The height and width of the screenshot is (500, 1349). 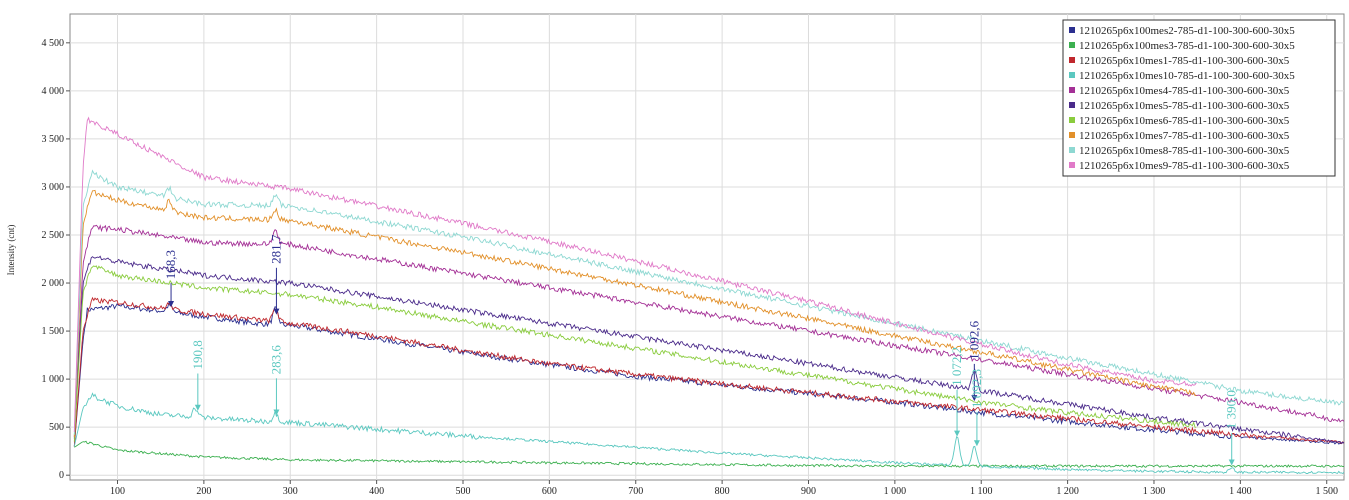 What do you see at coordinates (1184, 151) in the screenshot?
I see `legend-label: 1210265p6x10mes8-785-d1-100-300-600-30x5` at bounding box center [1184, 151].